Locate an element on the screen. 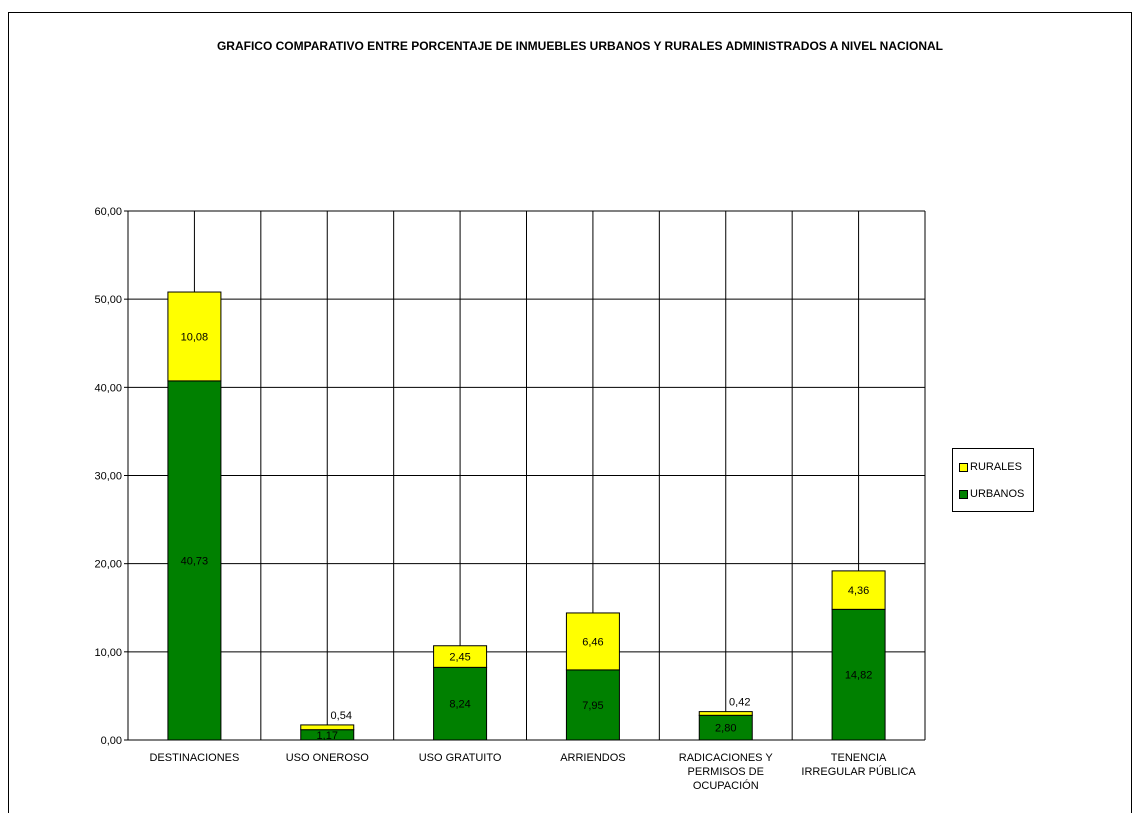  category-label: RADICACIONES Y is located at coordinates (726, 758).